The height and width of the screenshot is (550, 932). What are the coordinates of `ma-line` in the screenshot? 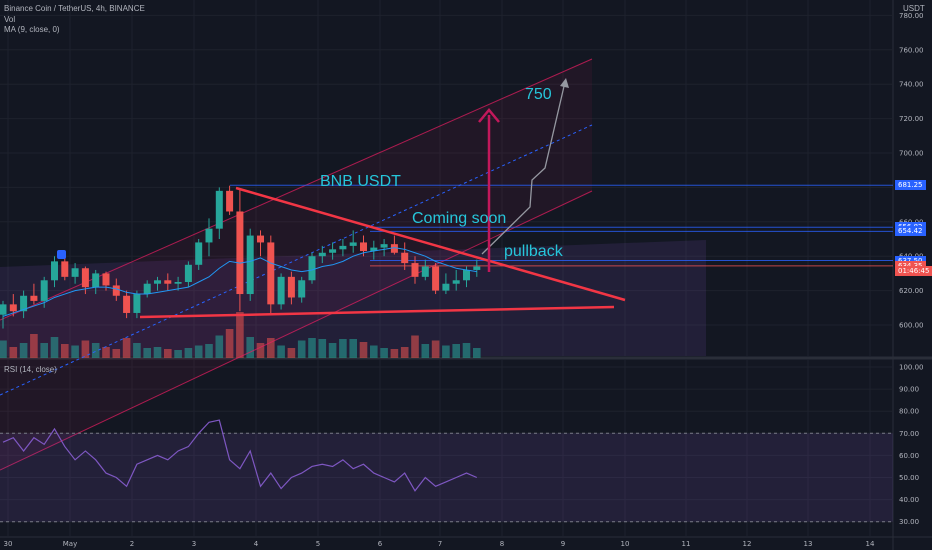 It's located at (239, 282).